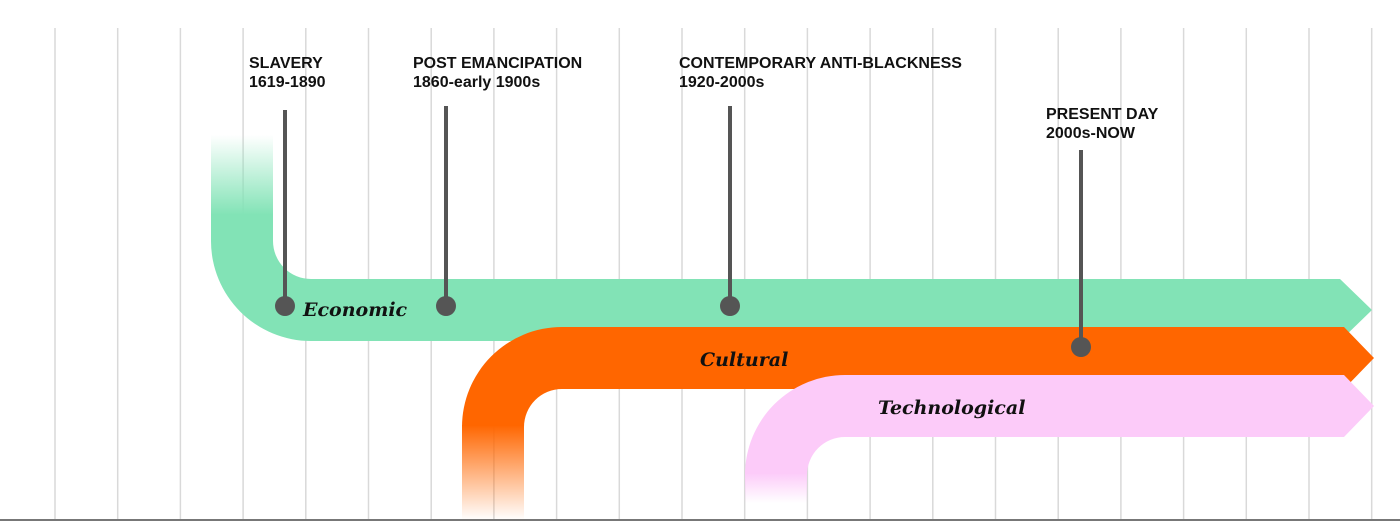 This screenshot has height=531, width=1400. I want to click on era-title: PRESENT DAY, so click(1102, 114).